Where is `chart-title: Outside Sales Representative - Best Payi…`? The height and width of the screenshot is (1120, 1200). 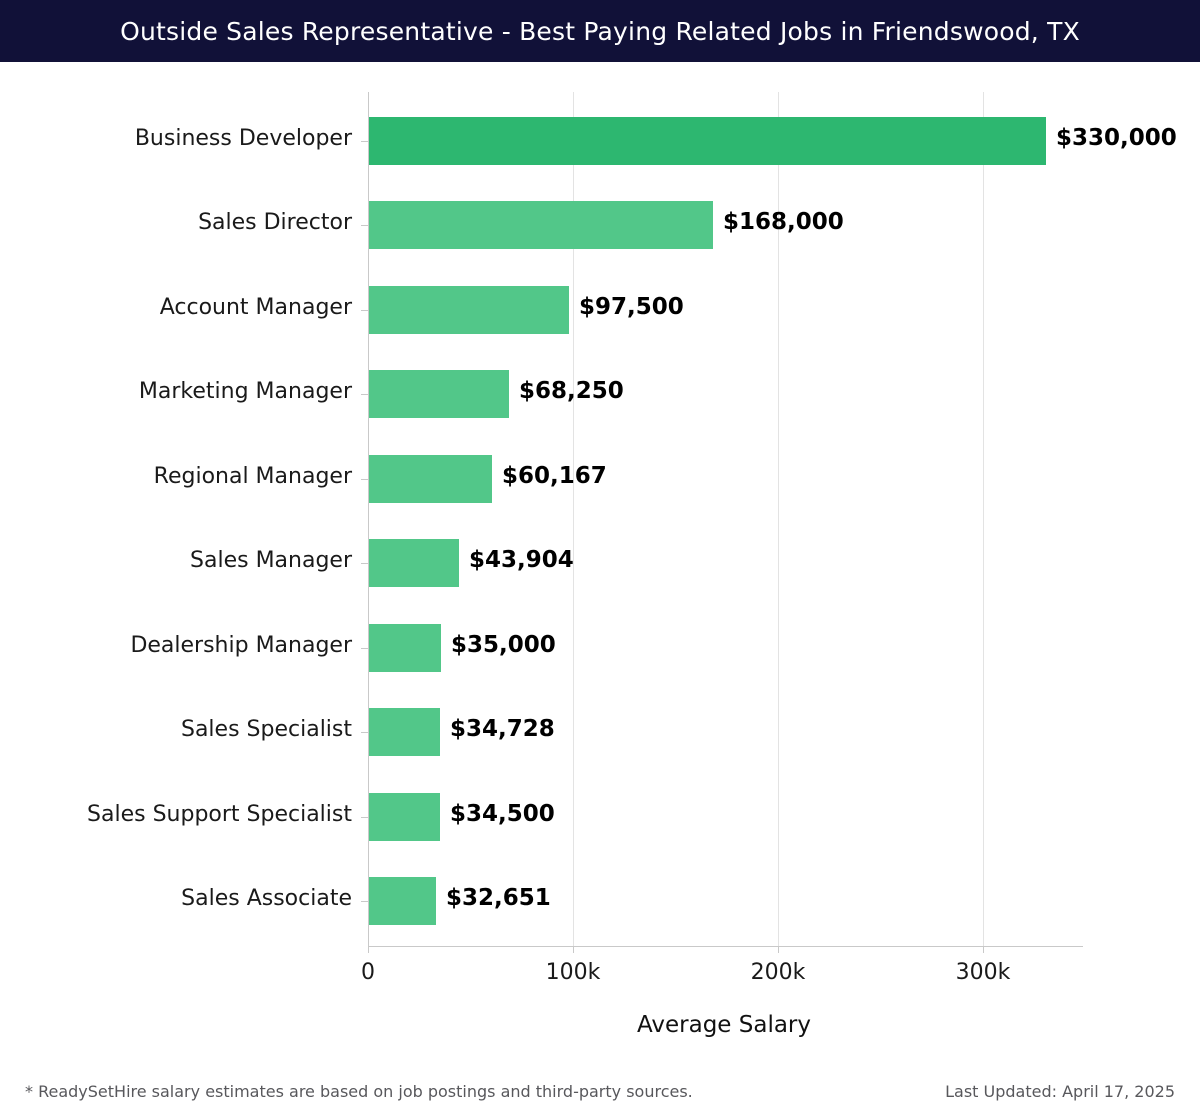 chart-title: Outside Sales Representative - Best Payi… is located at coordinates (600, 31).